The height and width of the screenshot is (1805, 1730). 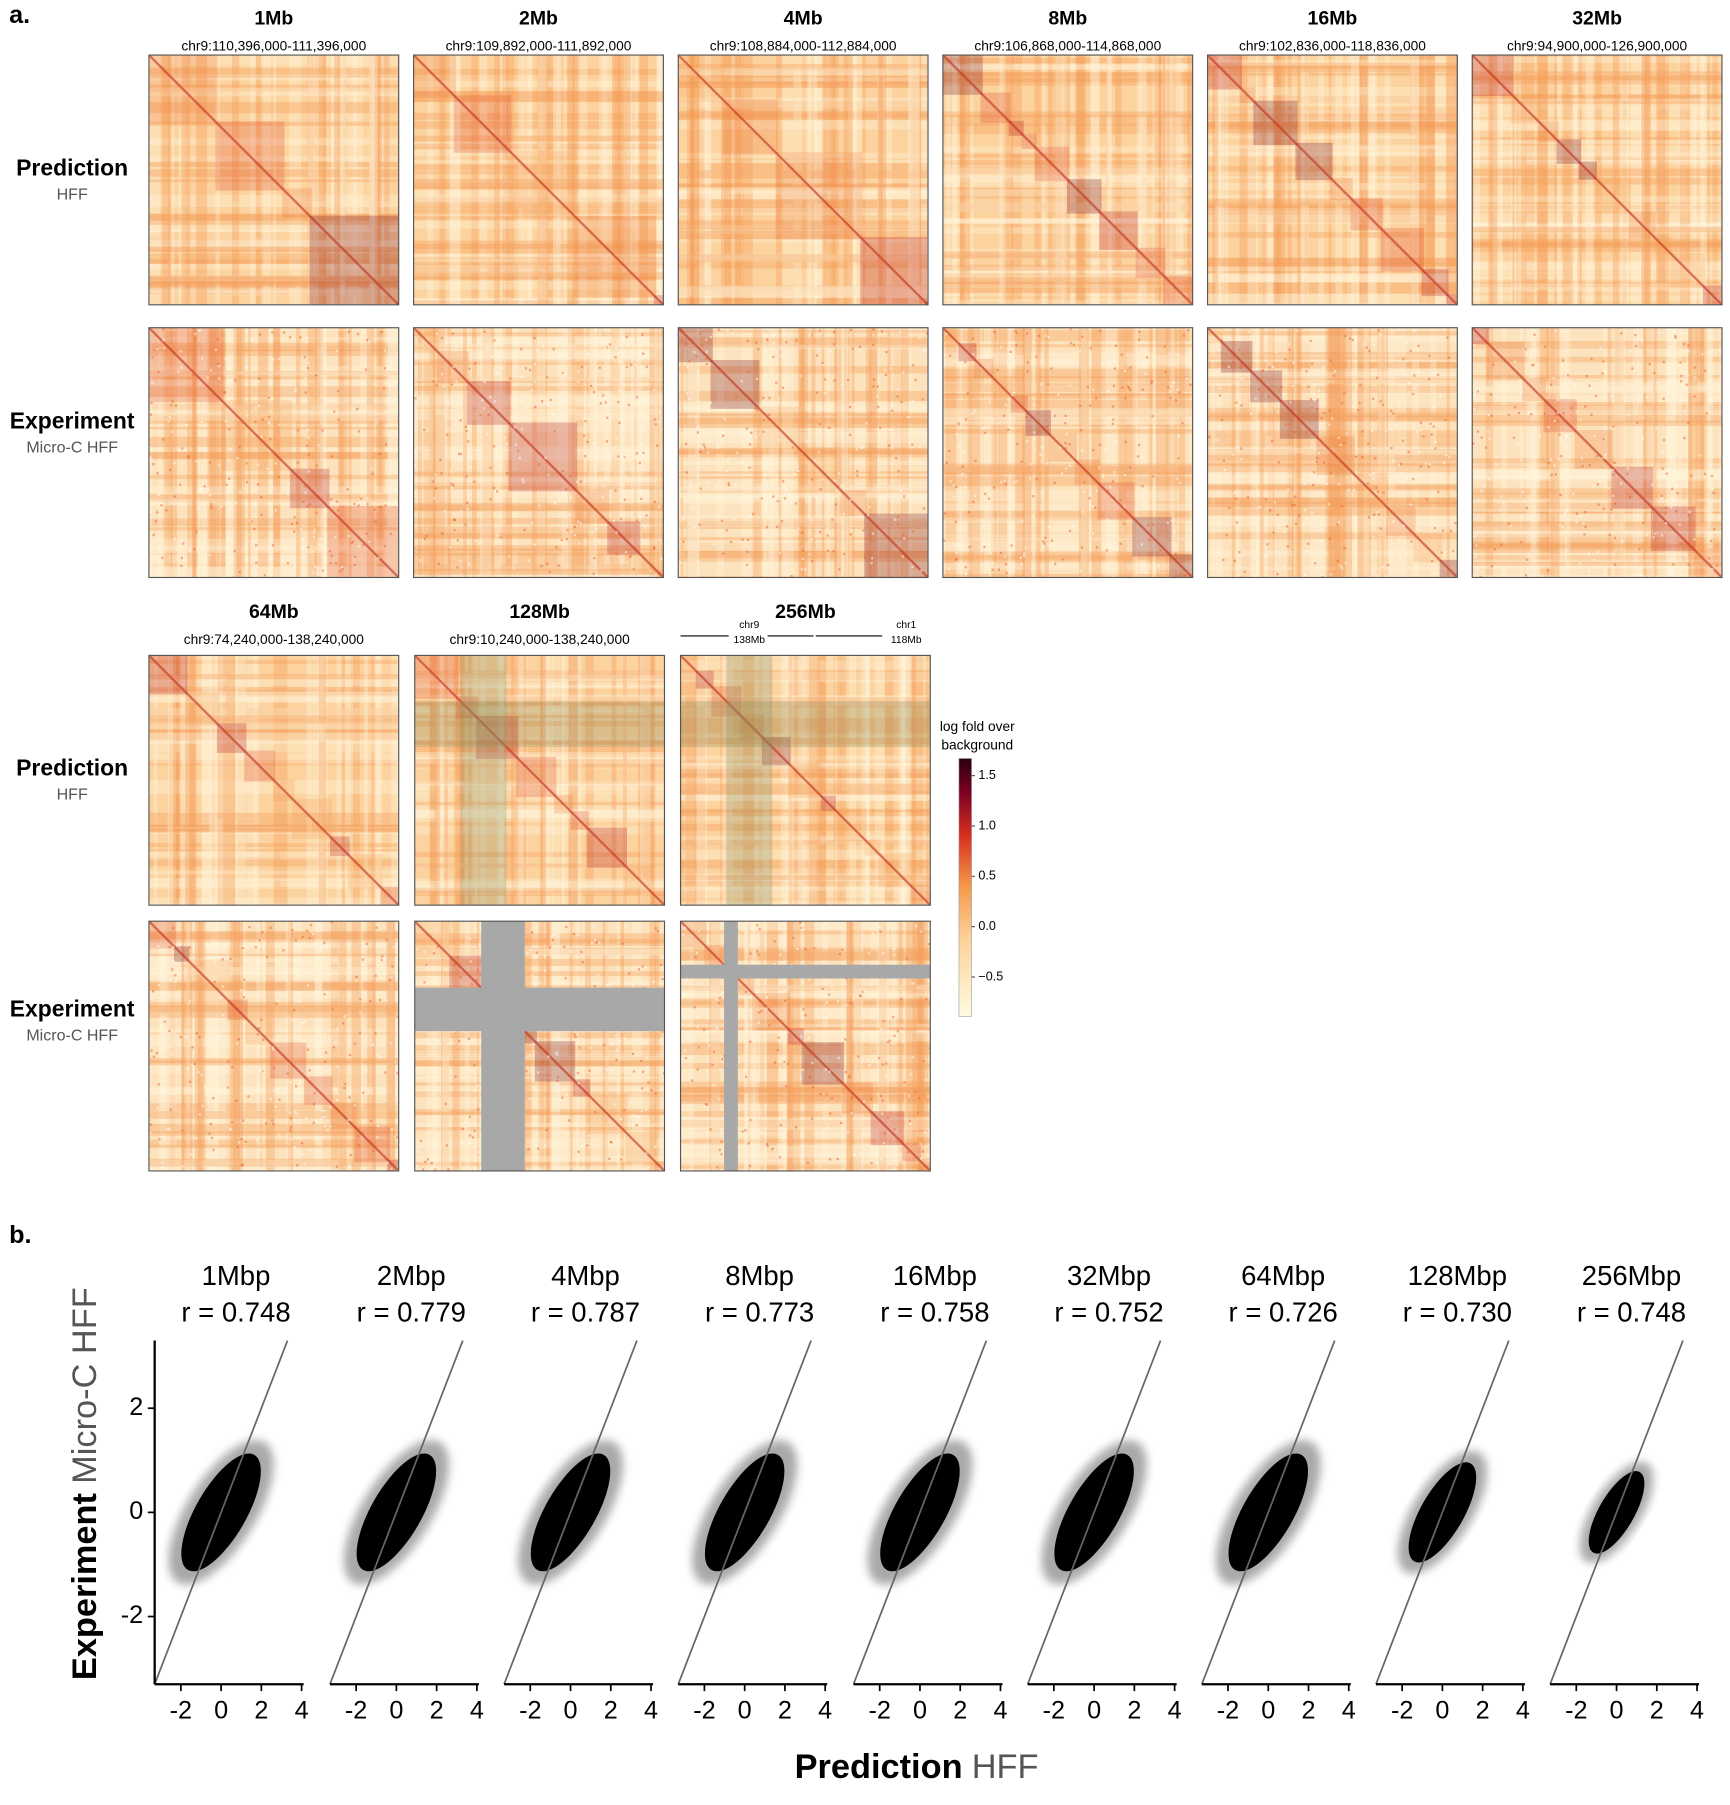 What do you see at coordinates (1054, 1710) in the screenshot?
I see `x-tick-label: -2` at bounding box center [1054, 1710].